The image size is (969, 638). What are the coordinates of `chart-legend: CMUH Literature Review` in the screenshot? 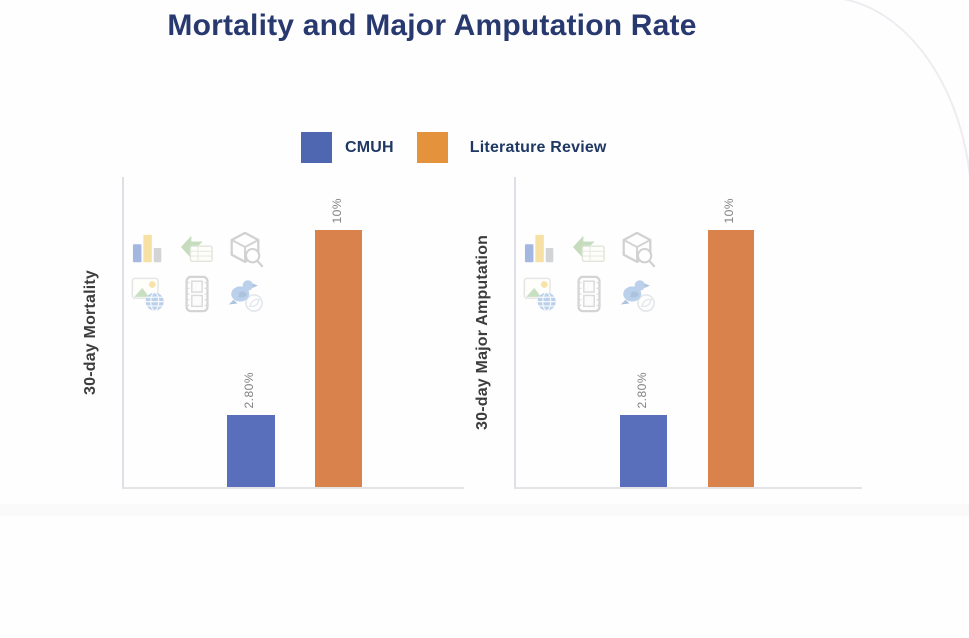 It's located at (454, 147).